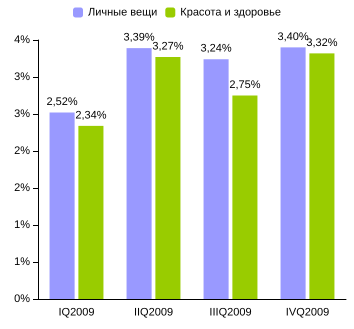  I want to click on legend-label: Красота и здоровье, so click(230, 12).